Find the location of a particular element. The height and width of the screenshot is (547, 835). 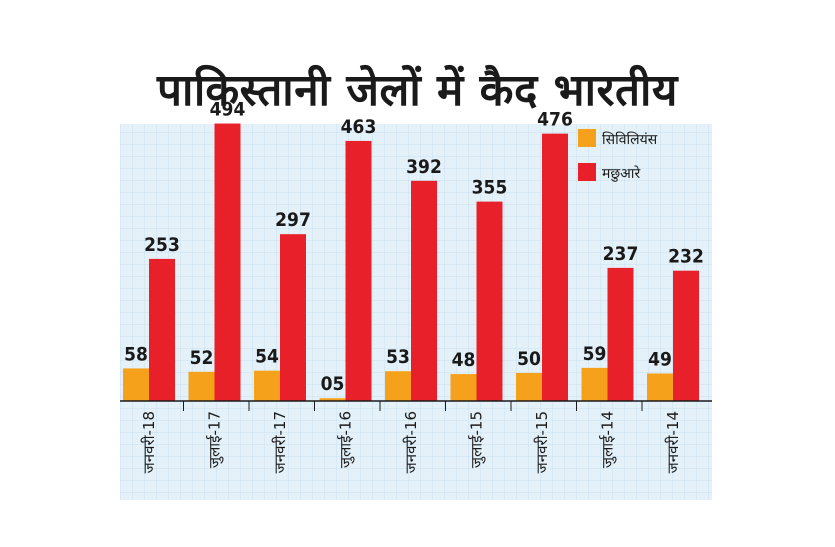

value-label-civilians-4: 53 is located at coordinates (398, 357).